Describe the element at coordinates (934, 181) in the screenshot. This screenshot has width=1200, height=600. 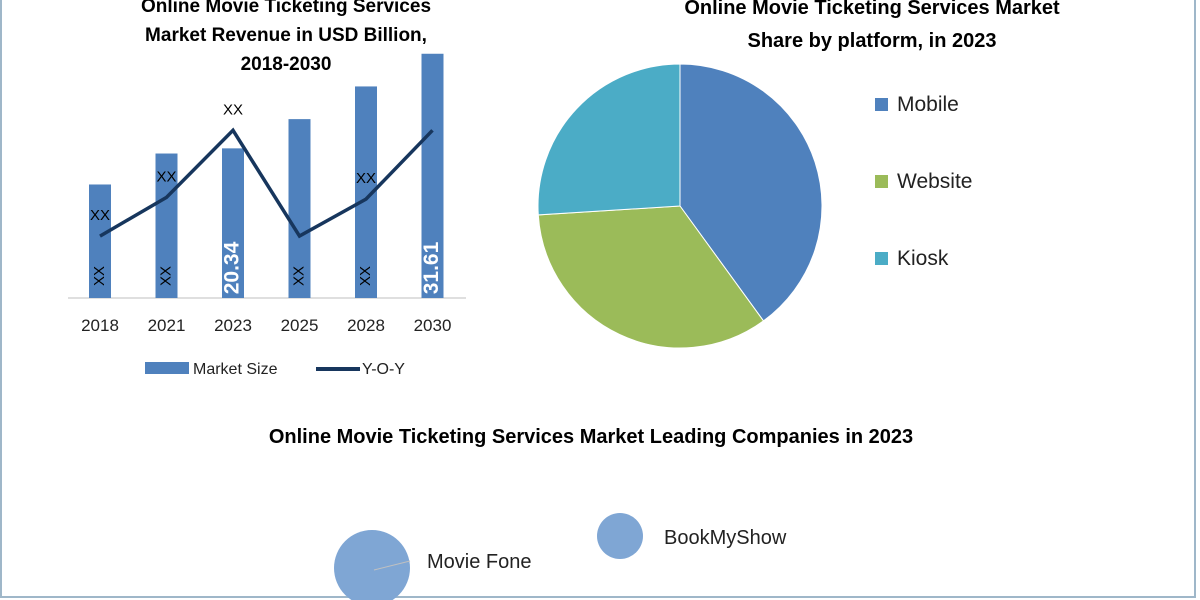
I see `pie-legend-label-website: Website` at that location.